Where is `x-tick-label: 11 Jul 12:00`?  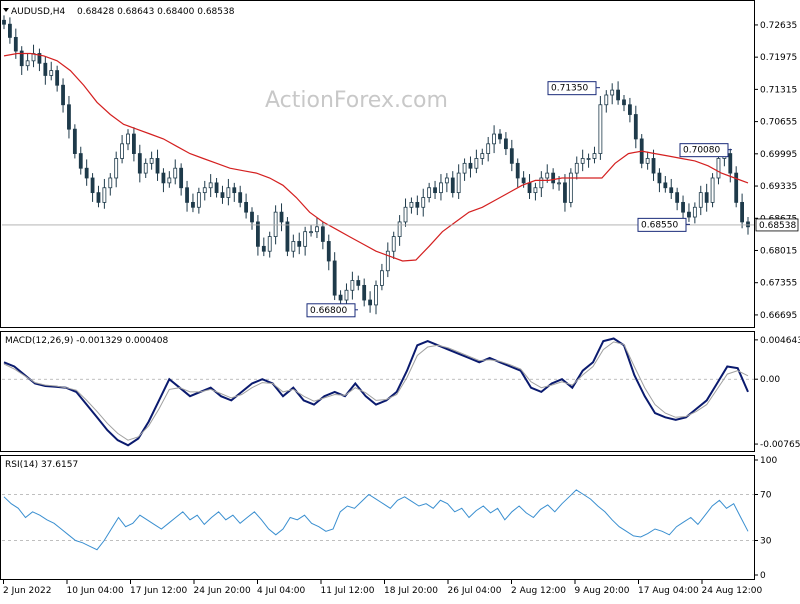
x-tick-label: 11 Jul 12:00 is located at coordinates (348, 591).